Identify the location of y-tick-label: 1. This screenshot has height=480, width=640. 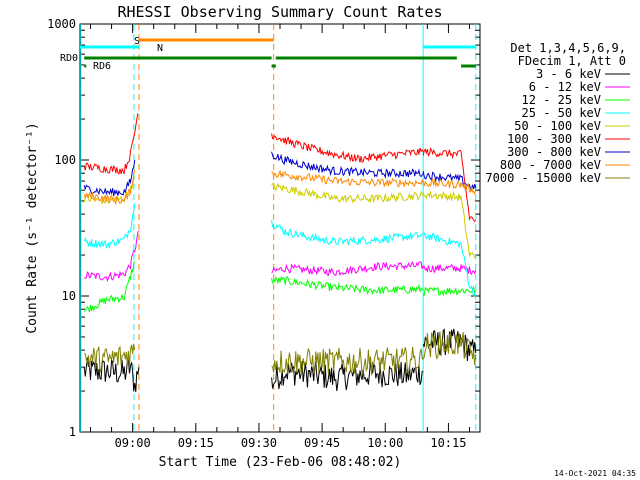
(72, 432).